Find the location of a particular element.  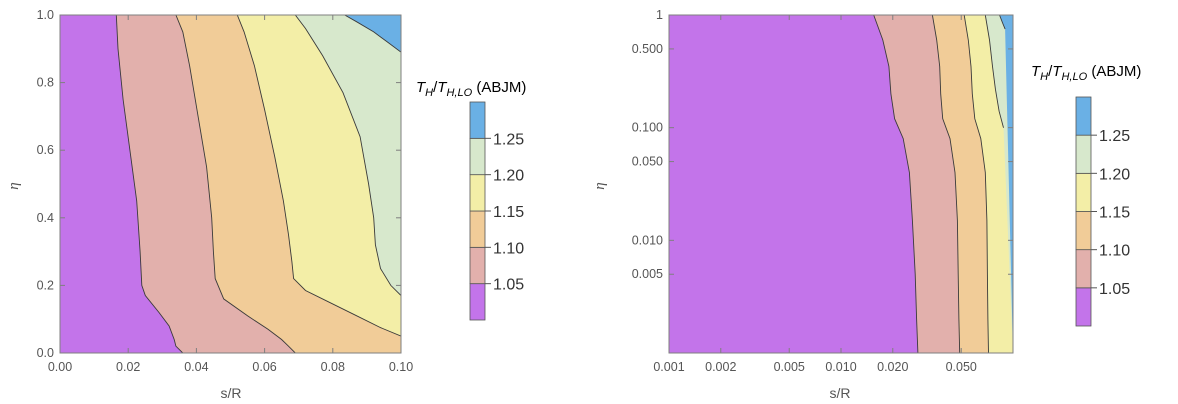

x-tick-label: 0.06 is located at coordinates (264, 367).